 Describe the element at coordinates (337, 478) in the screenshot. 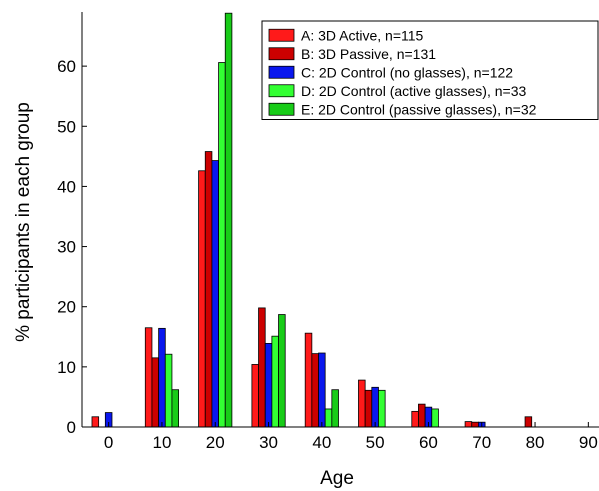

I see `x-axis-label: Age` at that location.